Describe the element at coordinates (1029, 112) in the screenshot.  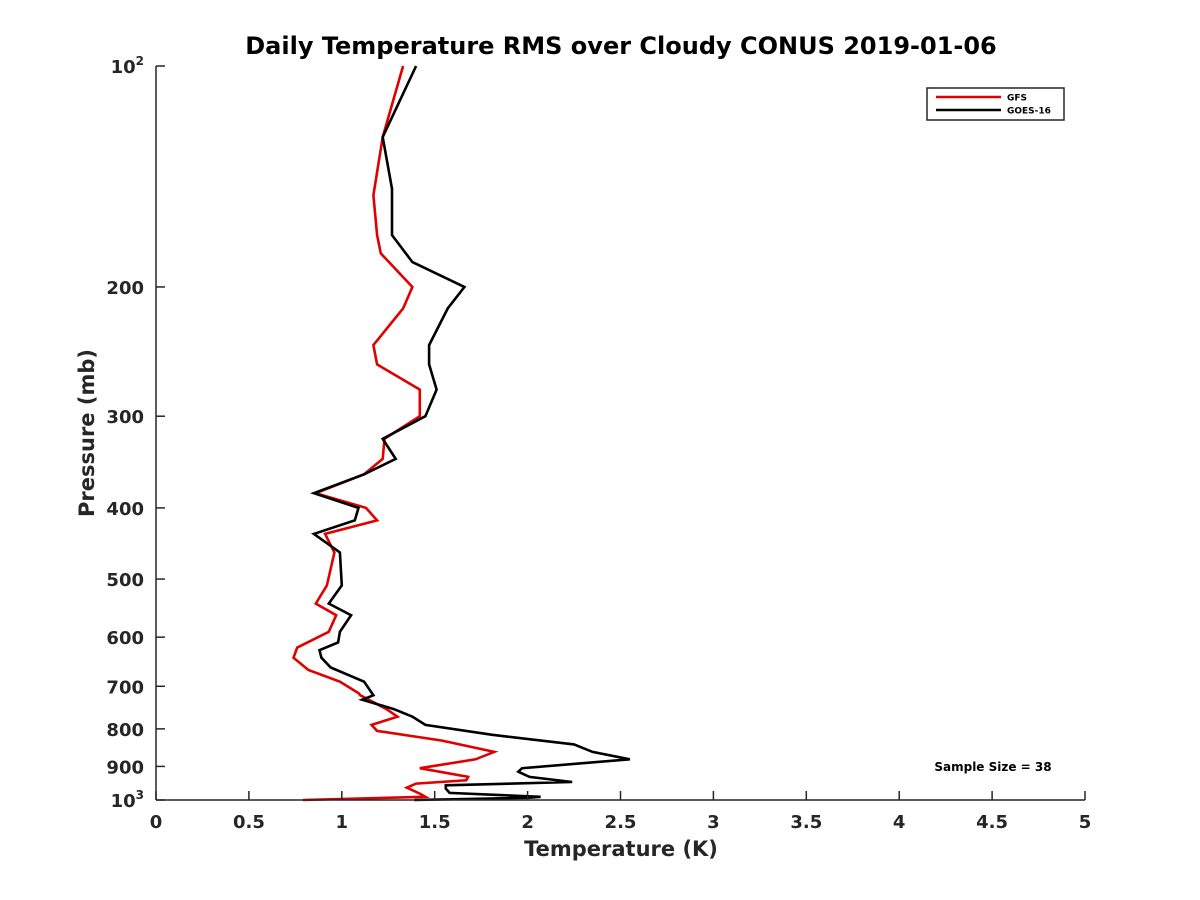
I see `legend-entry: GOES-16` at that location.